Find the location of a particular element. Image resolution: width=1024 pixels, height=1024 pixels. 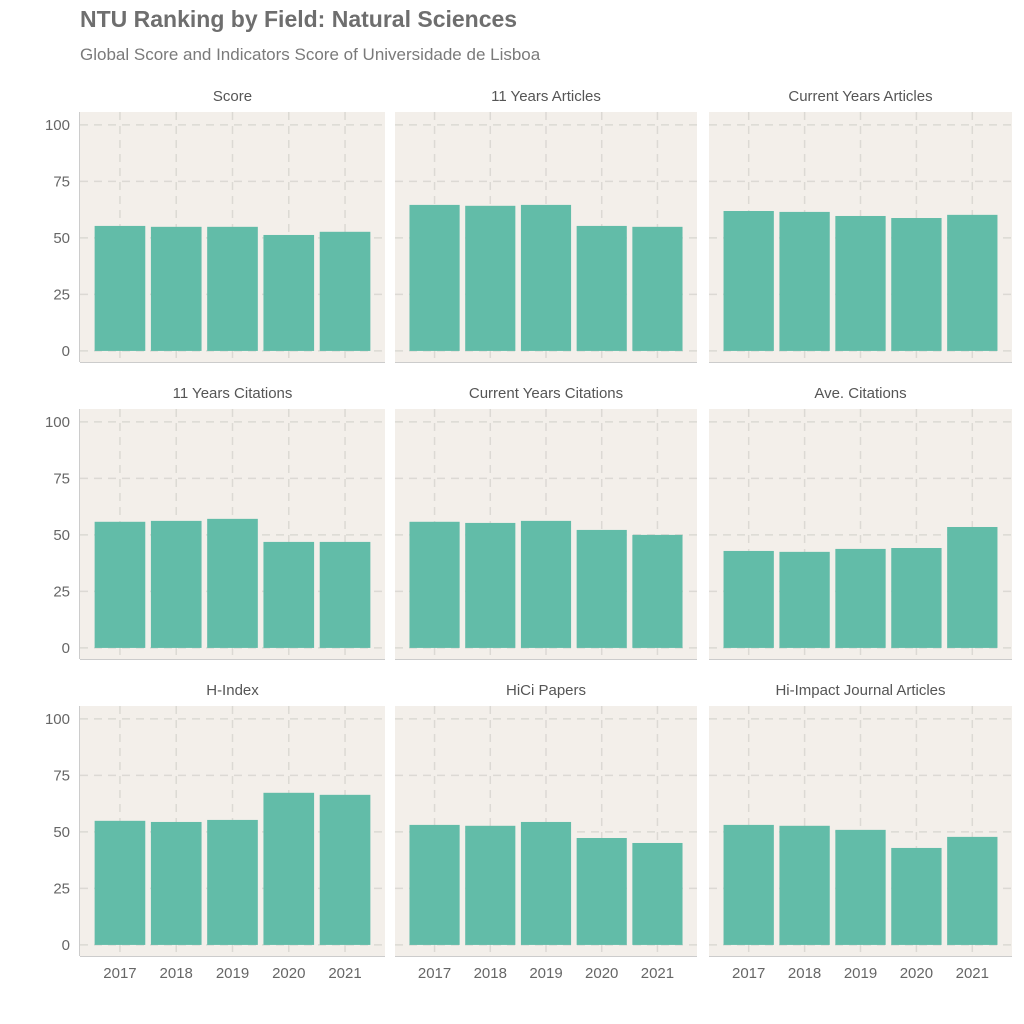

facet-strip-label: Ave. Citations is located at coordinates (860, 393).